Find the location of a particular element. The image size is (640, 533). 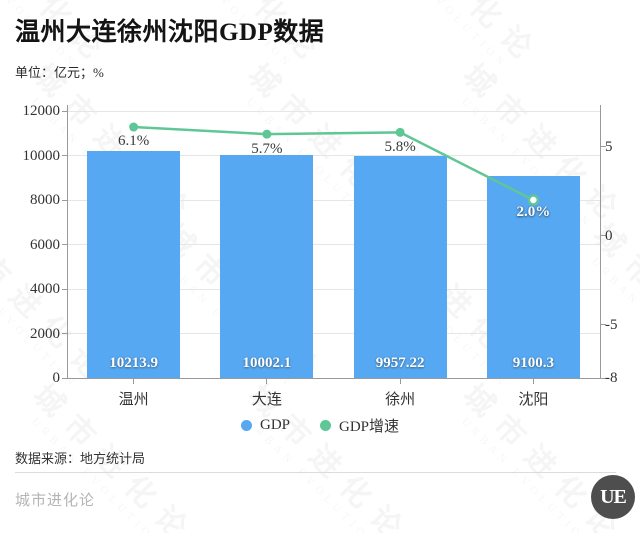

gdp-growth-value-label: 5.8% is located at coordinates (400, 147).